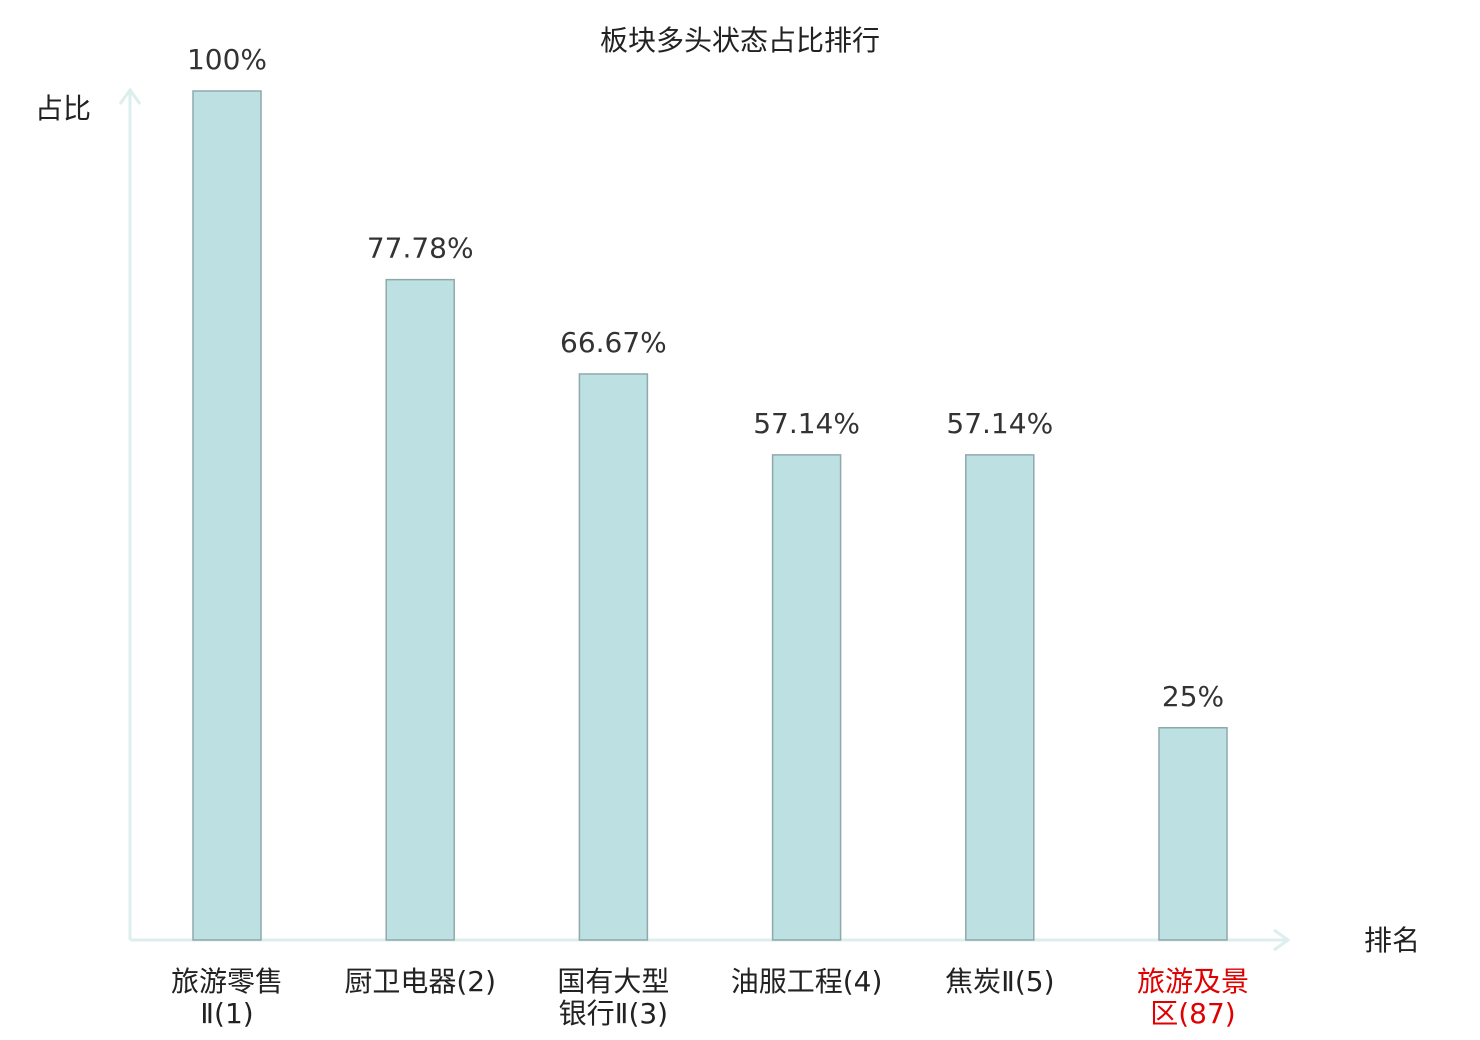  What do you see at coordinates (130, 96) in the screenshot?
I see `y-axis-arrow` at bounding box center [130, 96].